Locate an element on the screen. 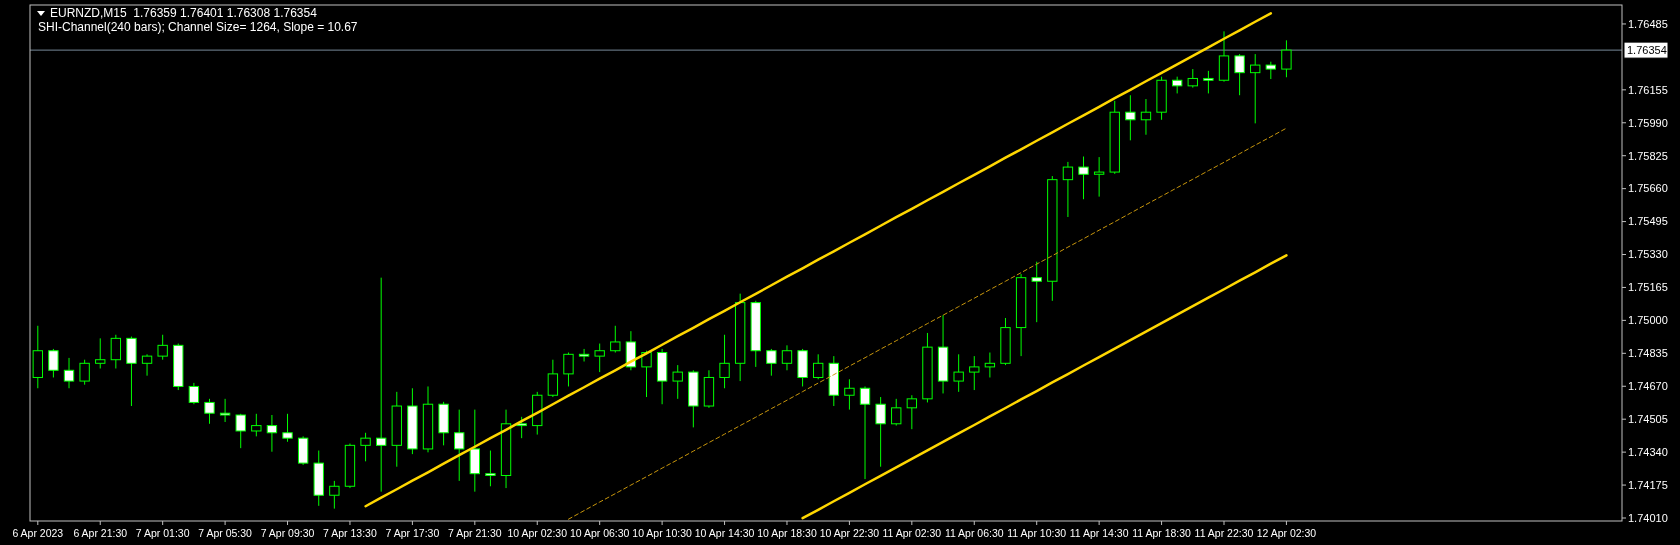  x-tick-label: 11 Apr 22:30 is located at coordinates (1224, 533).